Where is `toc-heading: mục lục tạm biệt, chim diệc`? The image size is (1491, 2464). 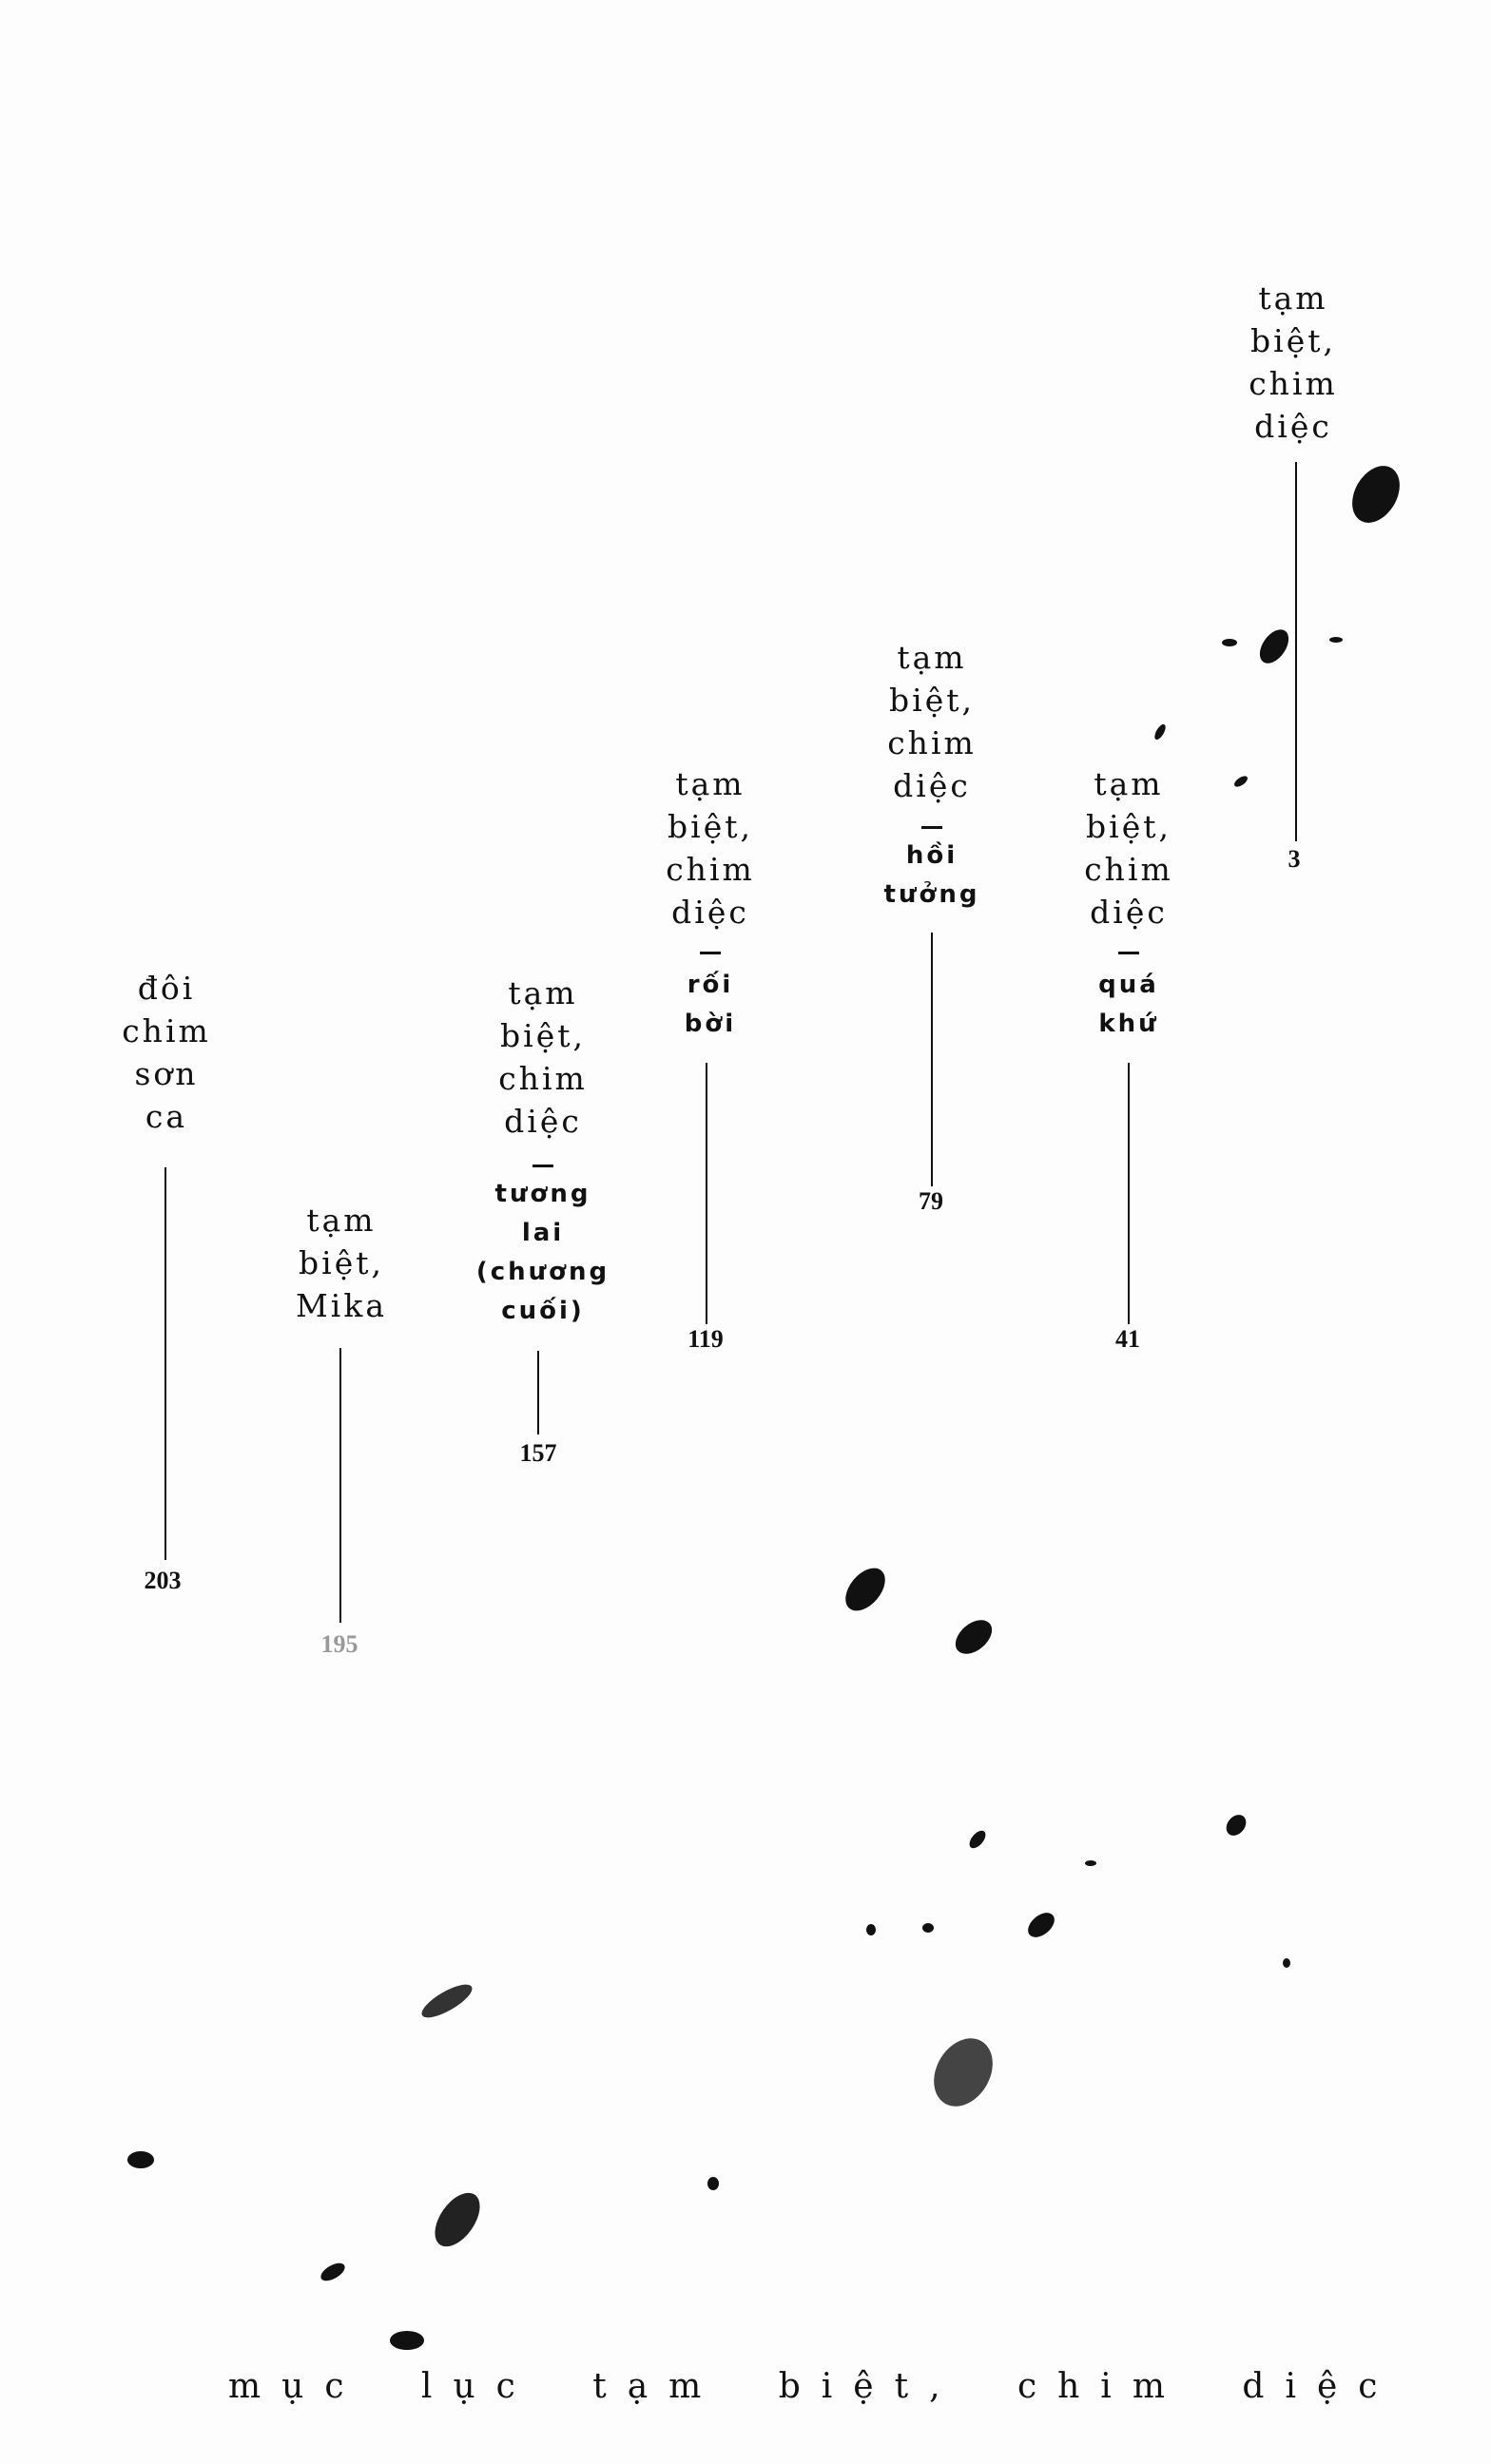 toc-heading: mục lục tạm biệt, chim diệc is located at coordinates (813, 2386).